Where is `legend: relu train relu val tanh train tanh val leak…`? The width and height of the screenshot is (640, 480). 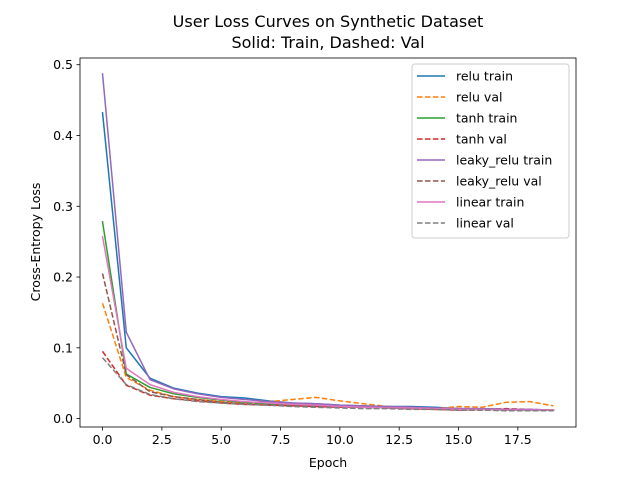
legend: relu train relu val tanh train tanh val leak… is located at coordinates (490, 151).